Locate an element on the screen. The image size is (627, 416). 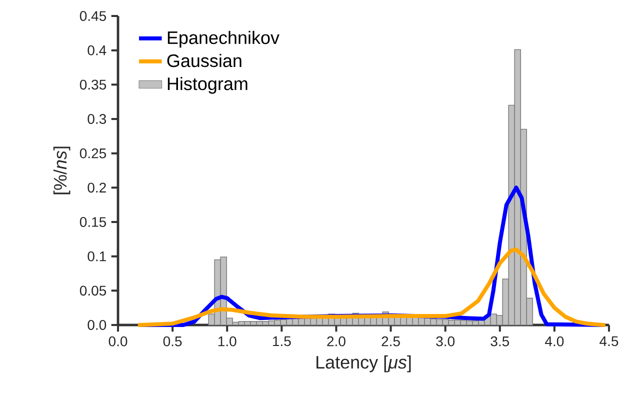
y-tick-label: 0.25 is located at coordinates (93, 153).